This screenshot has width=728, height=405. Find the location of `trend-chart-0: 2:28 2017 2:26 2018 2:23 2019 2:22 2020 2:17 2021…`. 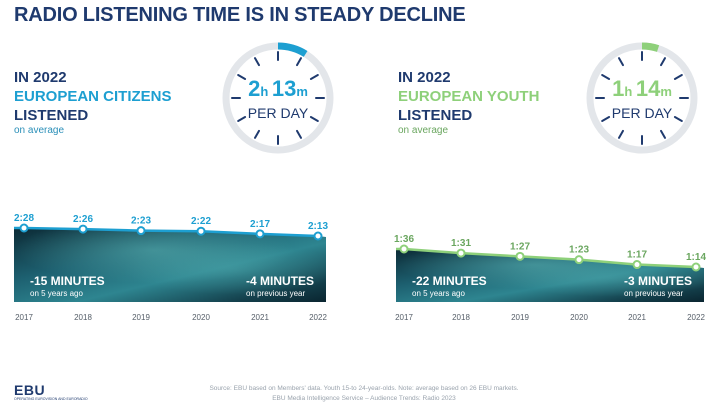

trend-chart-0: 2:28 2017 2:26 2018 2:23 2019 2:22 2020 2:17 2021… is located at coordinates (171, 267).